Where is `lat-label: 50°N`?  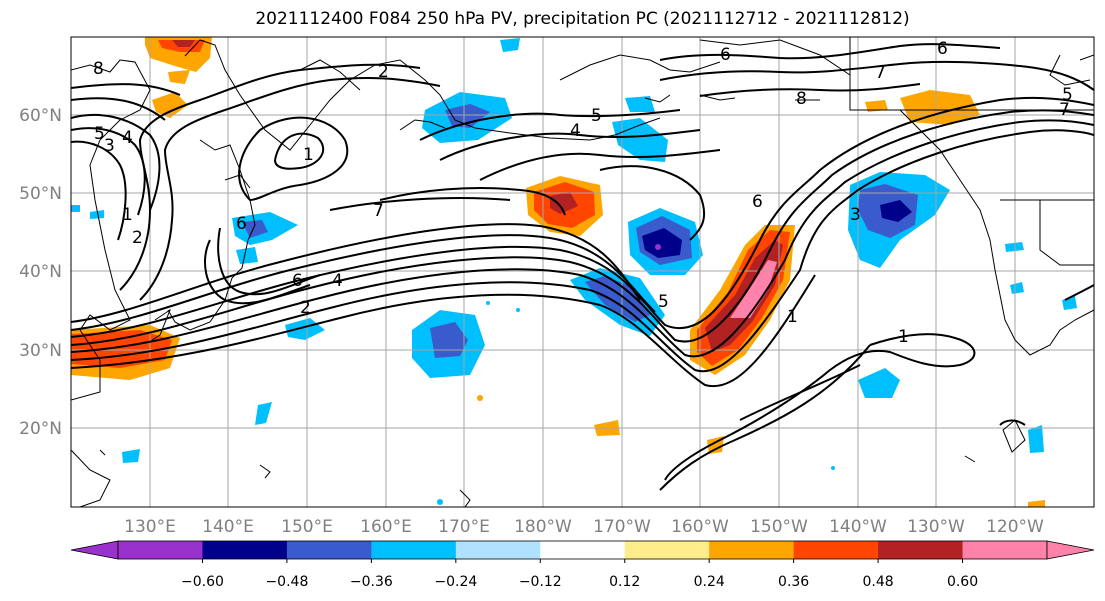 lat-label: 50°N is located at coordinates (40, 194).